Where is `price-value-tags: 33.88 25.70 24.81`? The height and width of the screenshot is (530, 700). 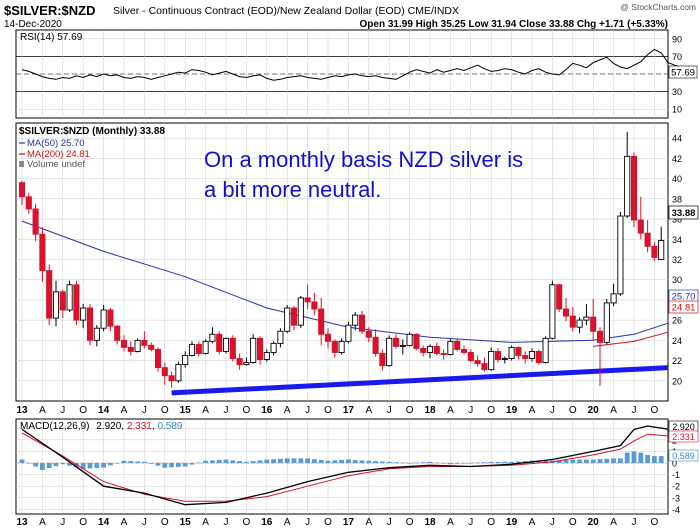 price-value-tags: 33.88 25.70 24.81 is located at coordinates (683, 259).